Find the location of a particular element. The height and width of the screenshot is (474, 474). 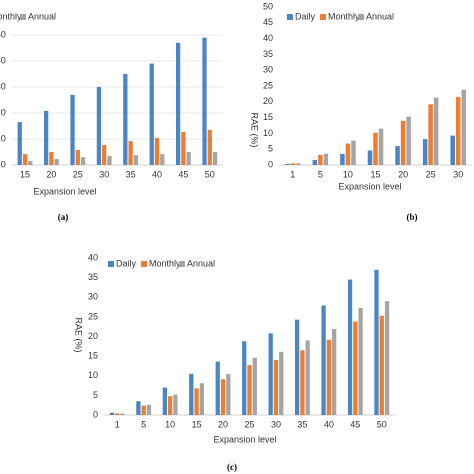

x-tick-label: 20 is located at coordinates (51, 174).